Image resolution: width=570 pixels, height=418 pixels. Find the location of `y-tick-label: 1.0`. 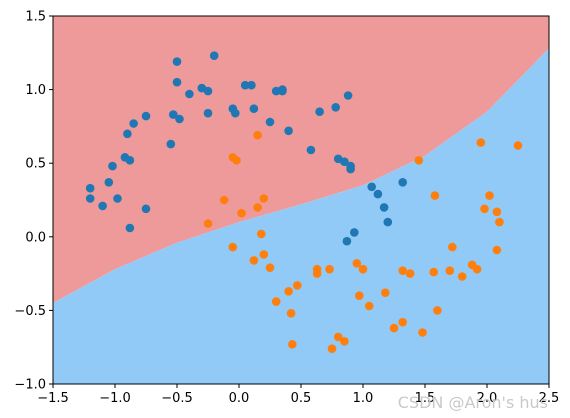

y-tick-label: 1.0 is located at coordinates (35, 90).